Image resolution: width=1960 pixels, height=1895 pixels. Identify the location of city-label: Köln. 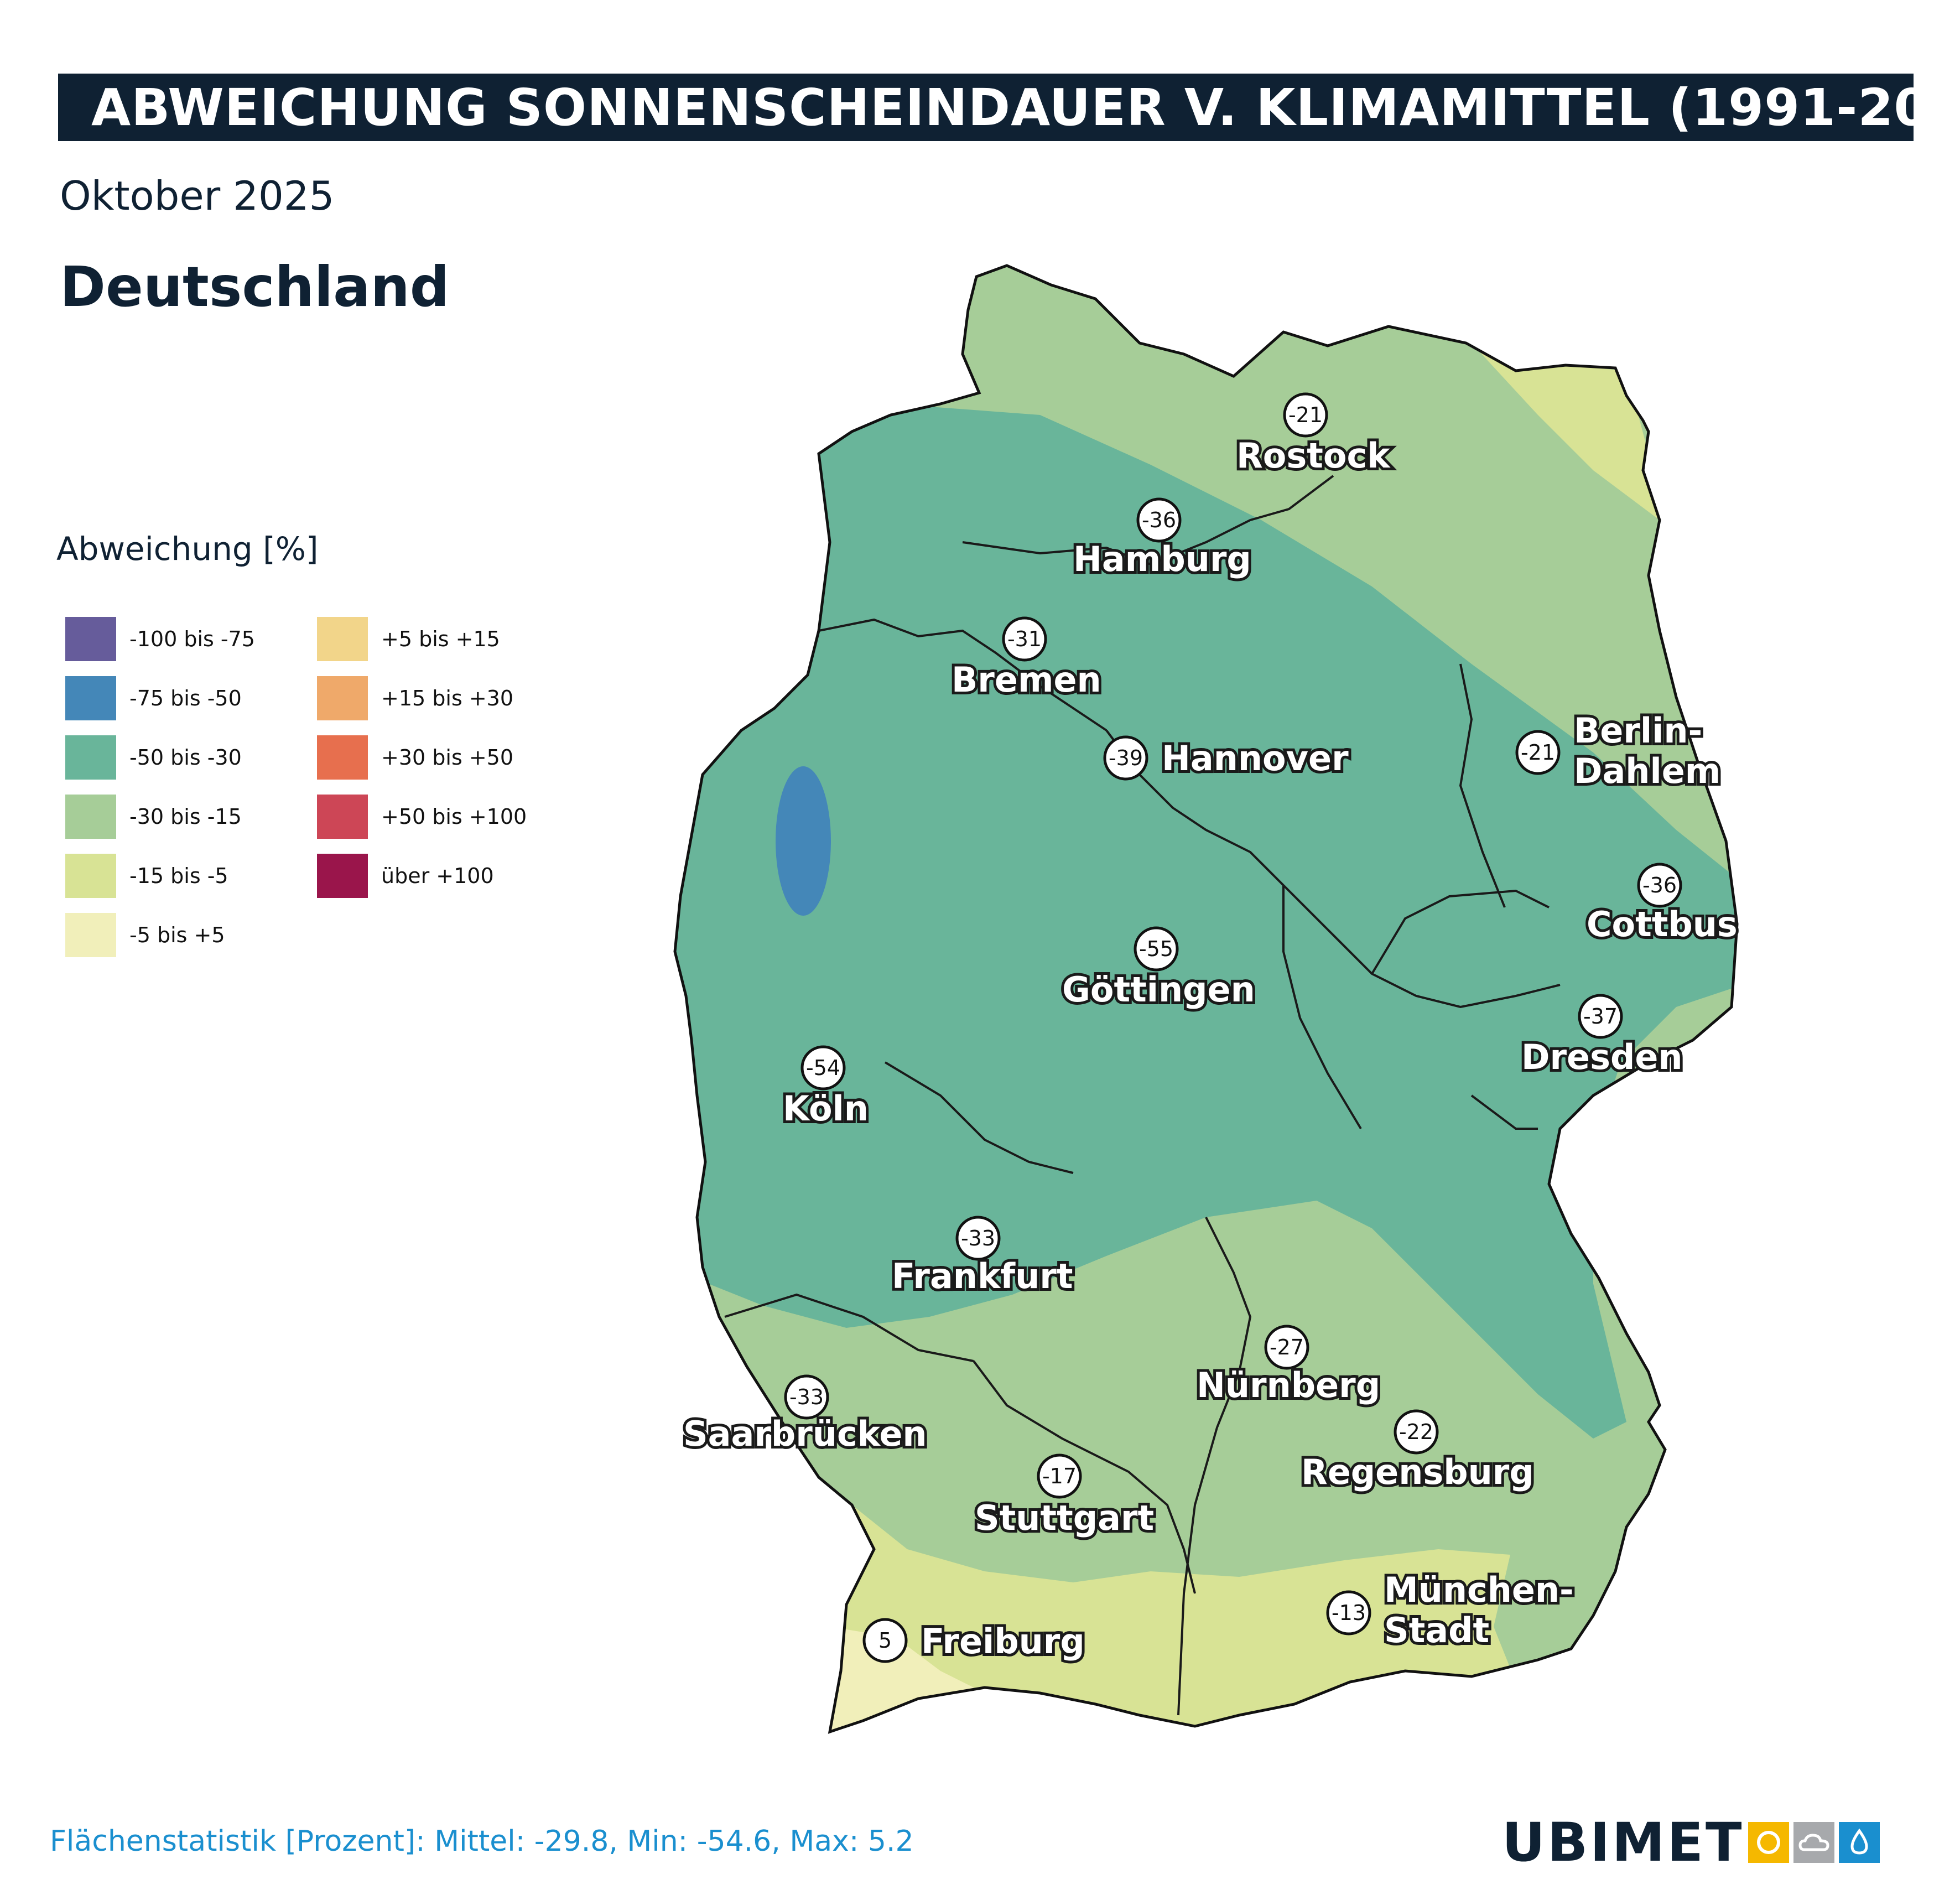
(826, 1108).